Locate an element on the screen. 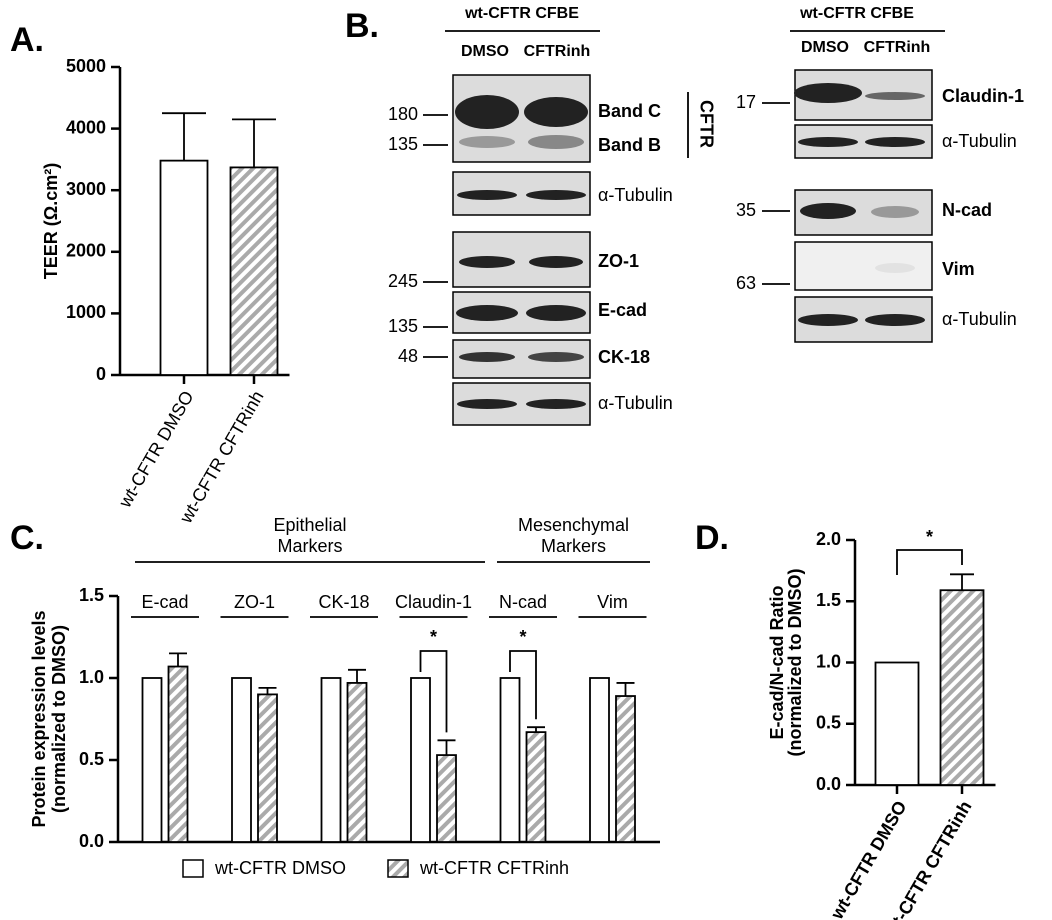 This screenshot has width=1052, height=920. blot-label: ZO-1 is located at coordinates (618, 261).